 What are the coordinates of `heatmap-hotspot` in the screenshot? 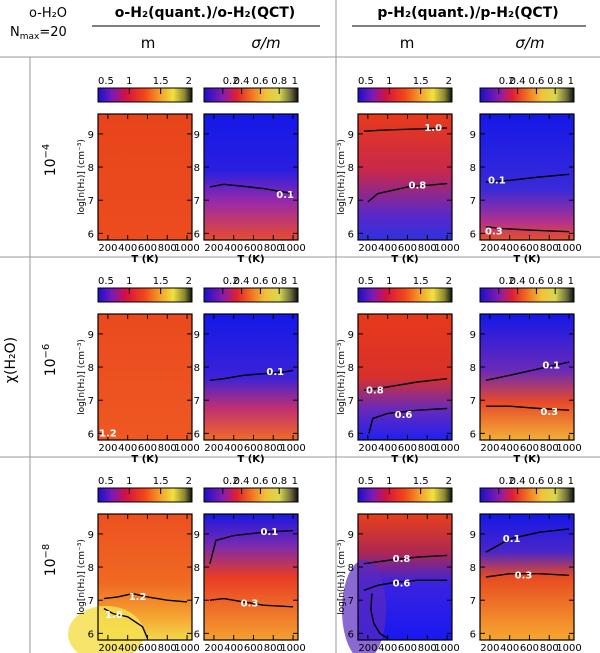 It's located at (106, 629).